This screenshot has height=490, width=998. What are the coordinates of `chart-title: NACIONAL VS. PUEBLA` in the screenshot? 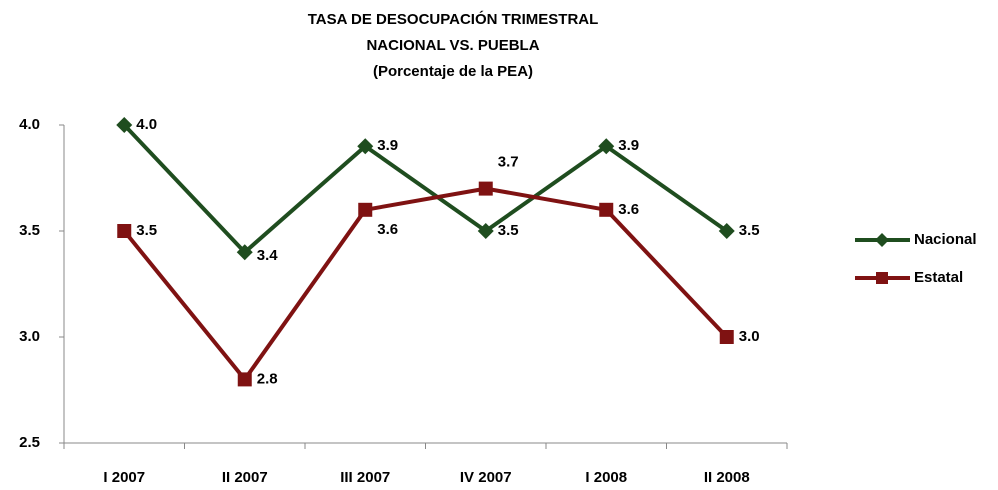 It's located at (452, 45).